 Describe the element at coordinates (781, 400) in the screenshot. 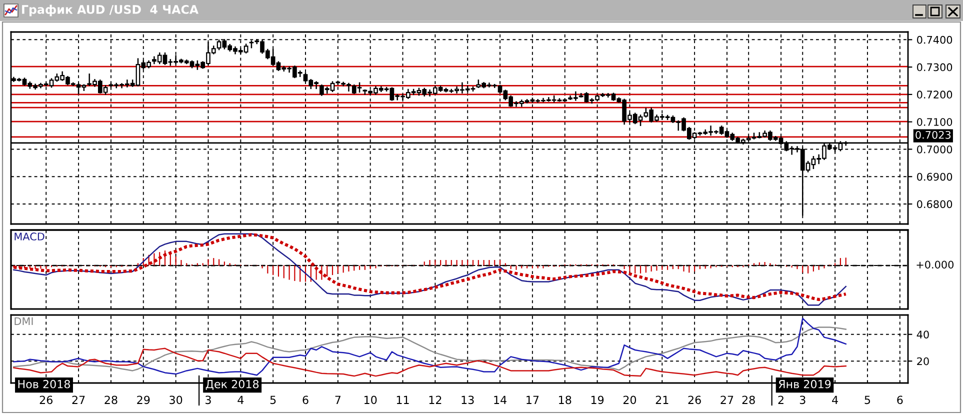

I see `x-tick-label: 2` at that location.